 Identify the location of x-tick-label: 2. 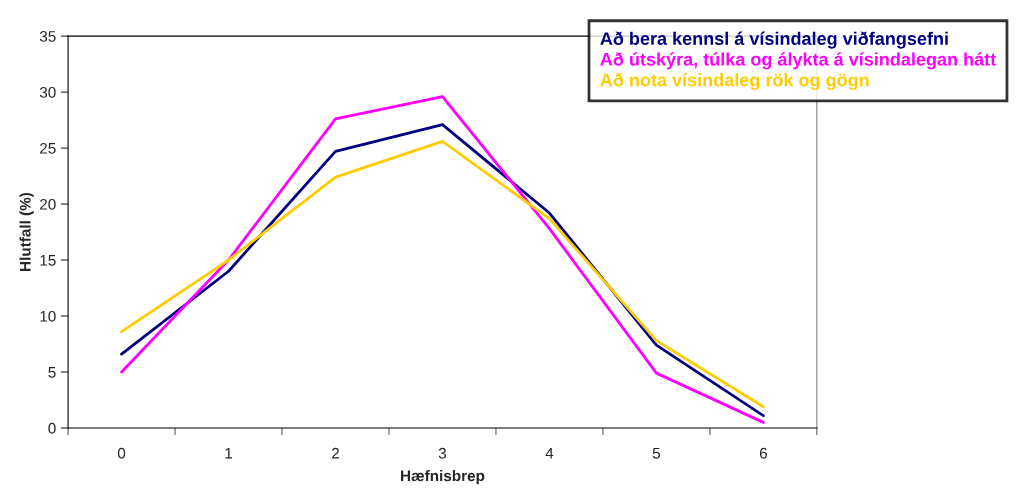
(335, 453).